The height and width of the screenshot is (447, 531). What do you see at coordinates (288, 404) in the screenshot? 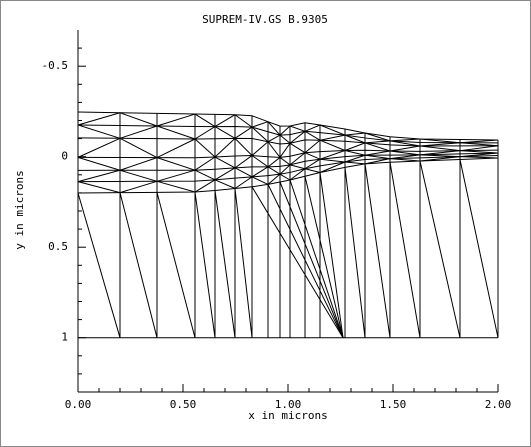
I see `x-tick-label: 1.00` at bounding box center [288, 404].